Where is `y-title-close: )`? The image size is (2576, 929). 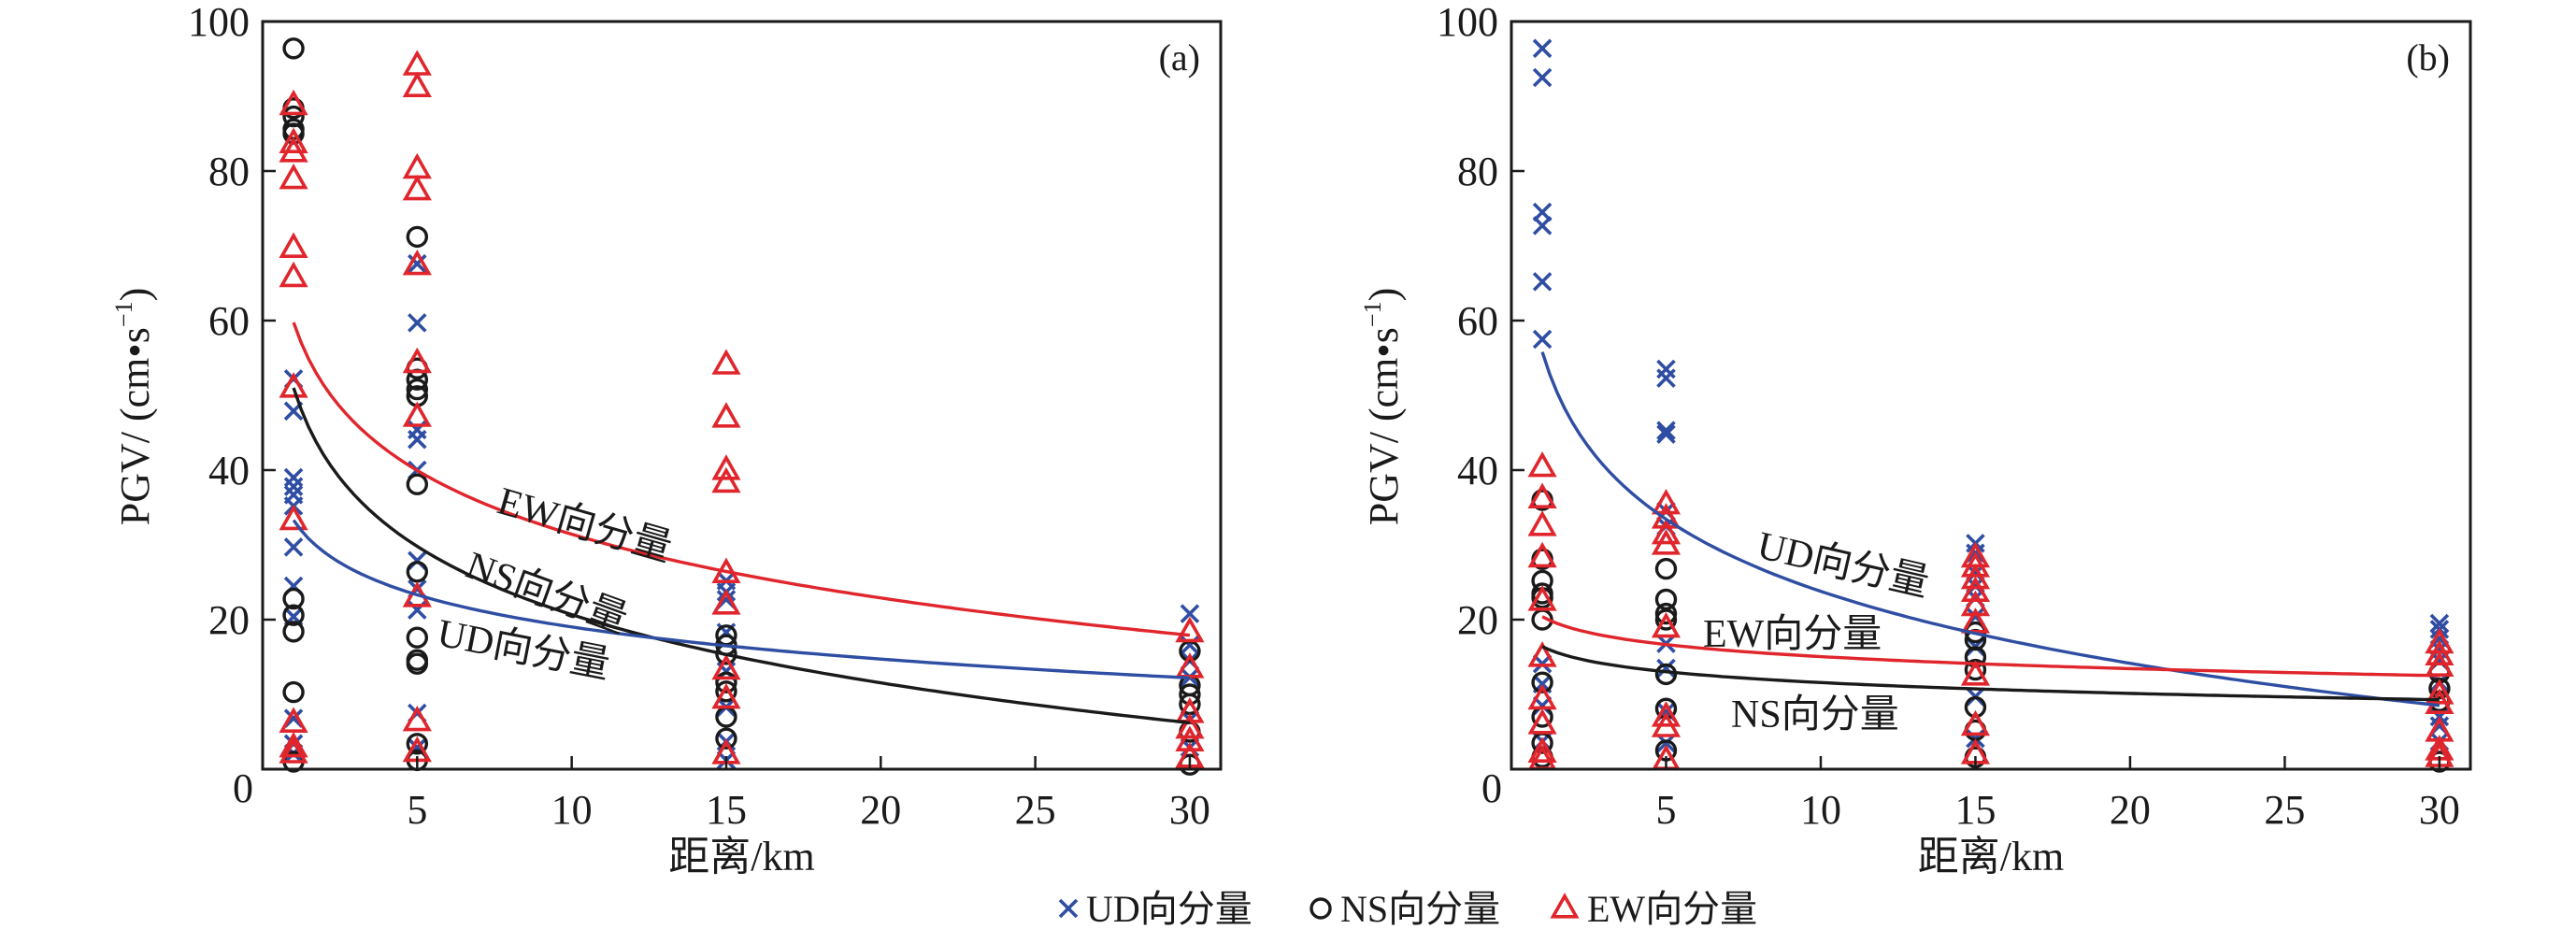 y-title-close: ) is located at coordinates (135, 295).